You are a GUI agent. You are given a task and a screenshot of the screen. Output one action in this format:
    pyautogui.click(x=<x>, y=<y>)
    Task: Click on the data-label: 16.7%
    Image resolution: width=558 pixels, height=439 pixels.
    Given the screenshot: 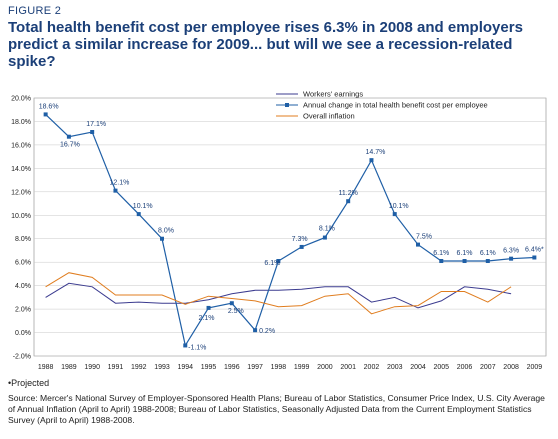 What is the action you would take?
    pyautogui.click(x=70, y=145)
    